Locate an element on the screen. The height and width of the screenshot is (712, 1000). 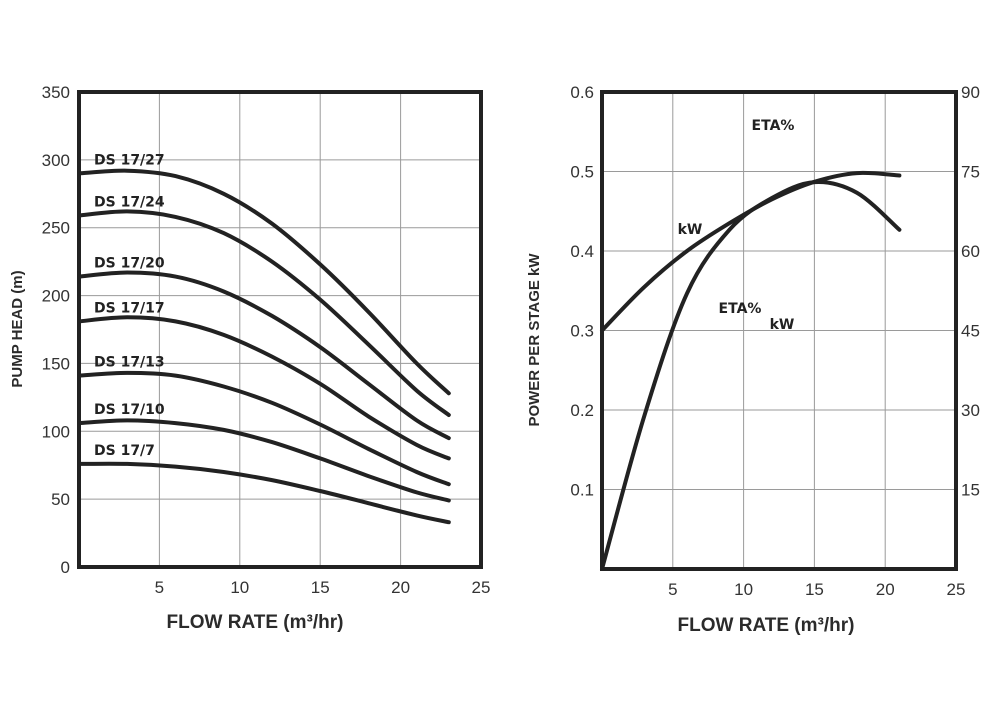
kw-axis-annotation: kW is located at coordinates (782, 325).